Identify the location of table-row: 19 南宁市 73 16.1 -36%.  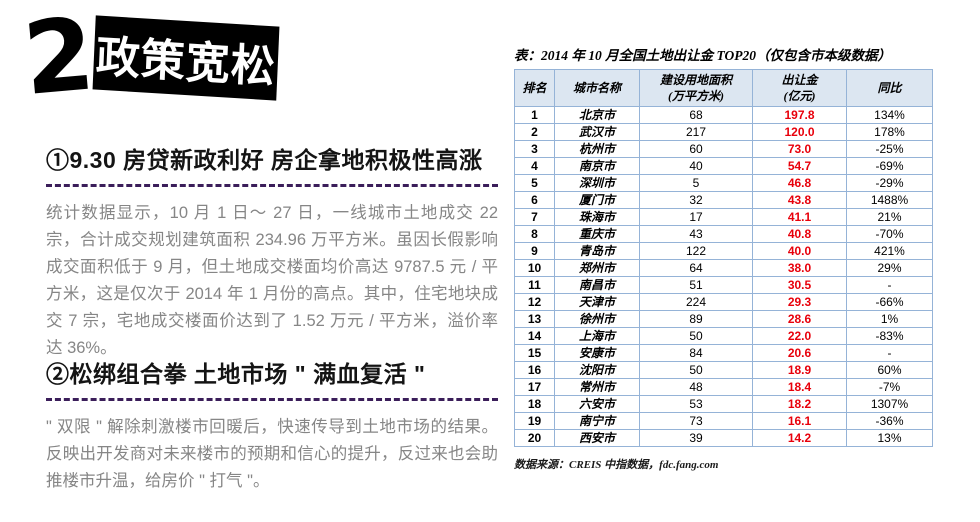
(723, 421).